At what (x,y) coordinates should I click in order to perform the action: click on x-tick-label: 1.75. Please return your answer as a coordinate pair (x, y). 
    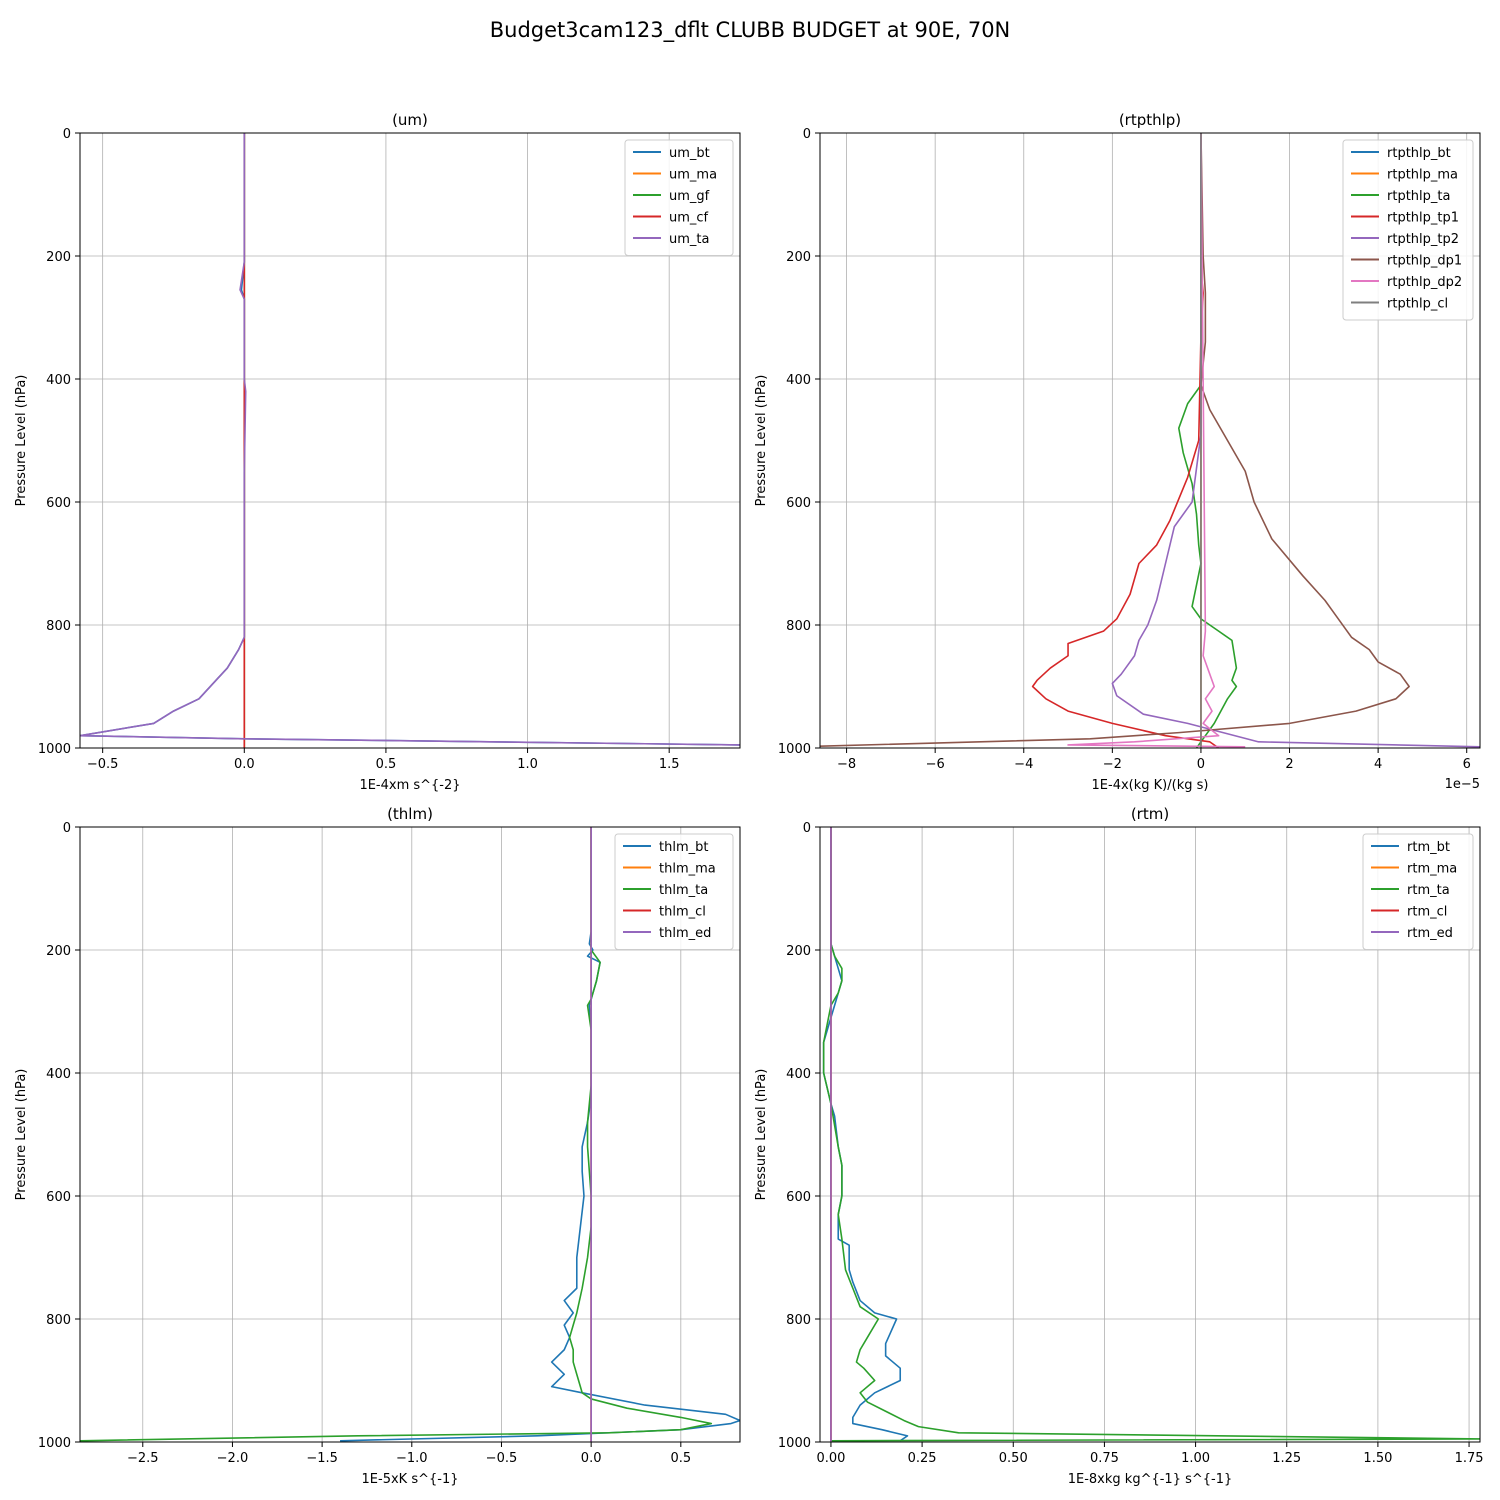
    Looking at the image, I should click on (1469, 1458).